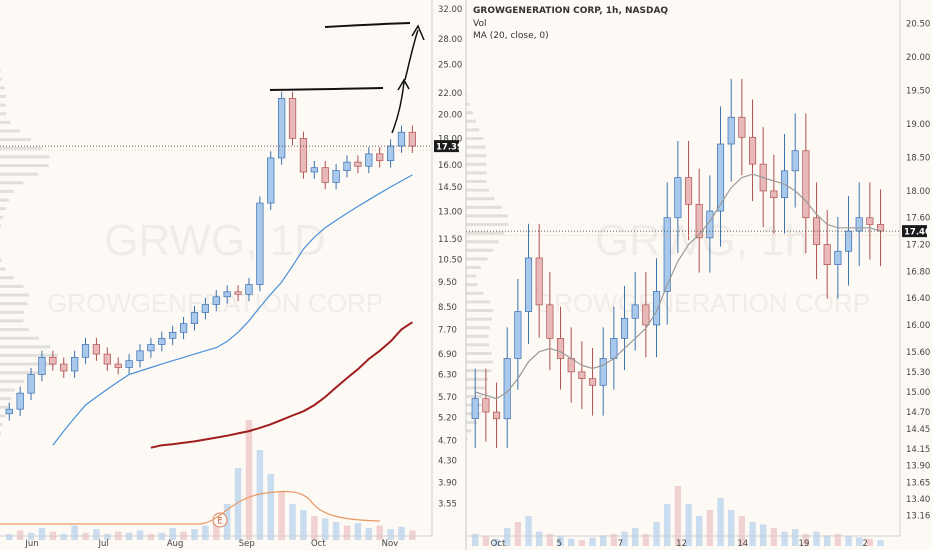 This screenshot has height=550, width=932. What do you see at coordinates (450, 94) in the screenshot?
I see `y-tick-label: 22.00` at bounding box center [450, 94].